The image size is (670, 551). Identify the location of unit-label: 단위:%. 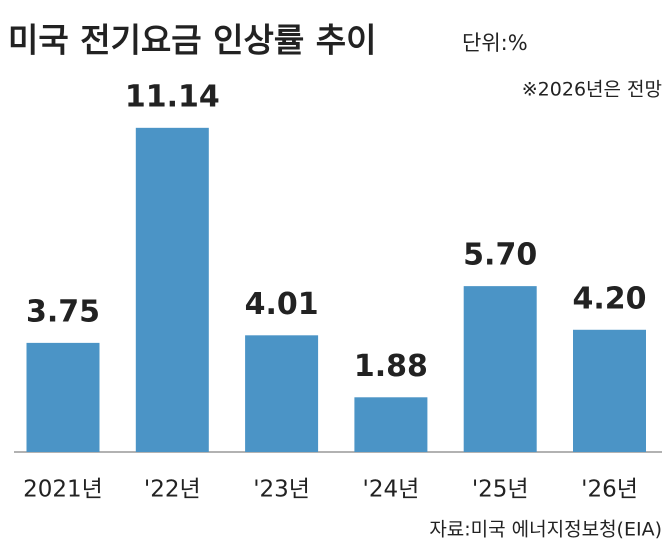
(495, 43).